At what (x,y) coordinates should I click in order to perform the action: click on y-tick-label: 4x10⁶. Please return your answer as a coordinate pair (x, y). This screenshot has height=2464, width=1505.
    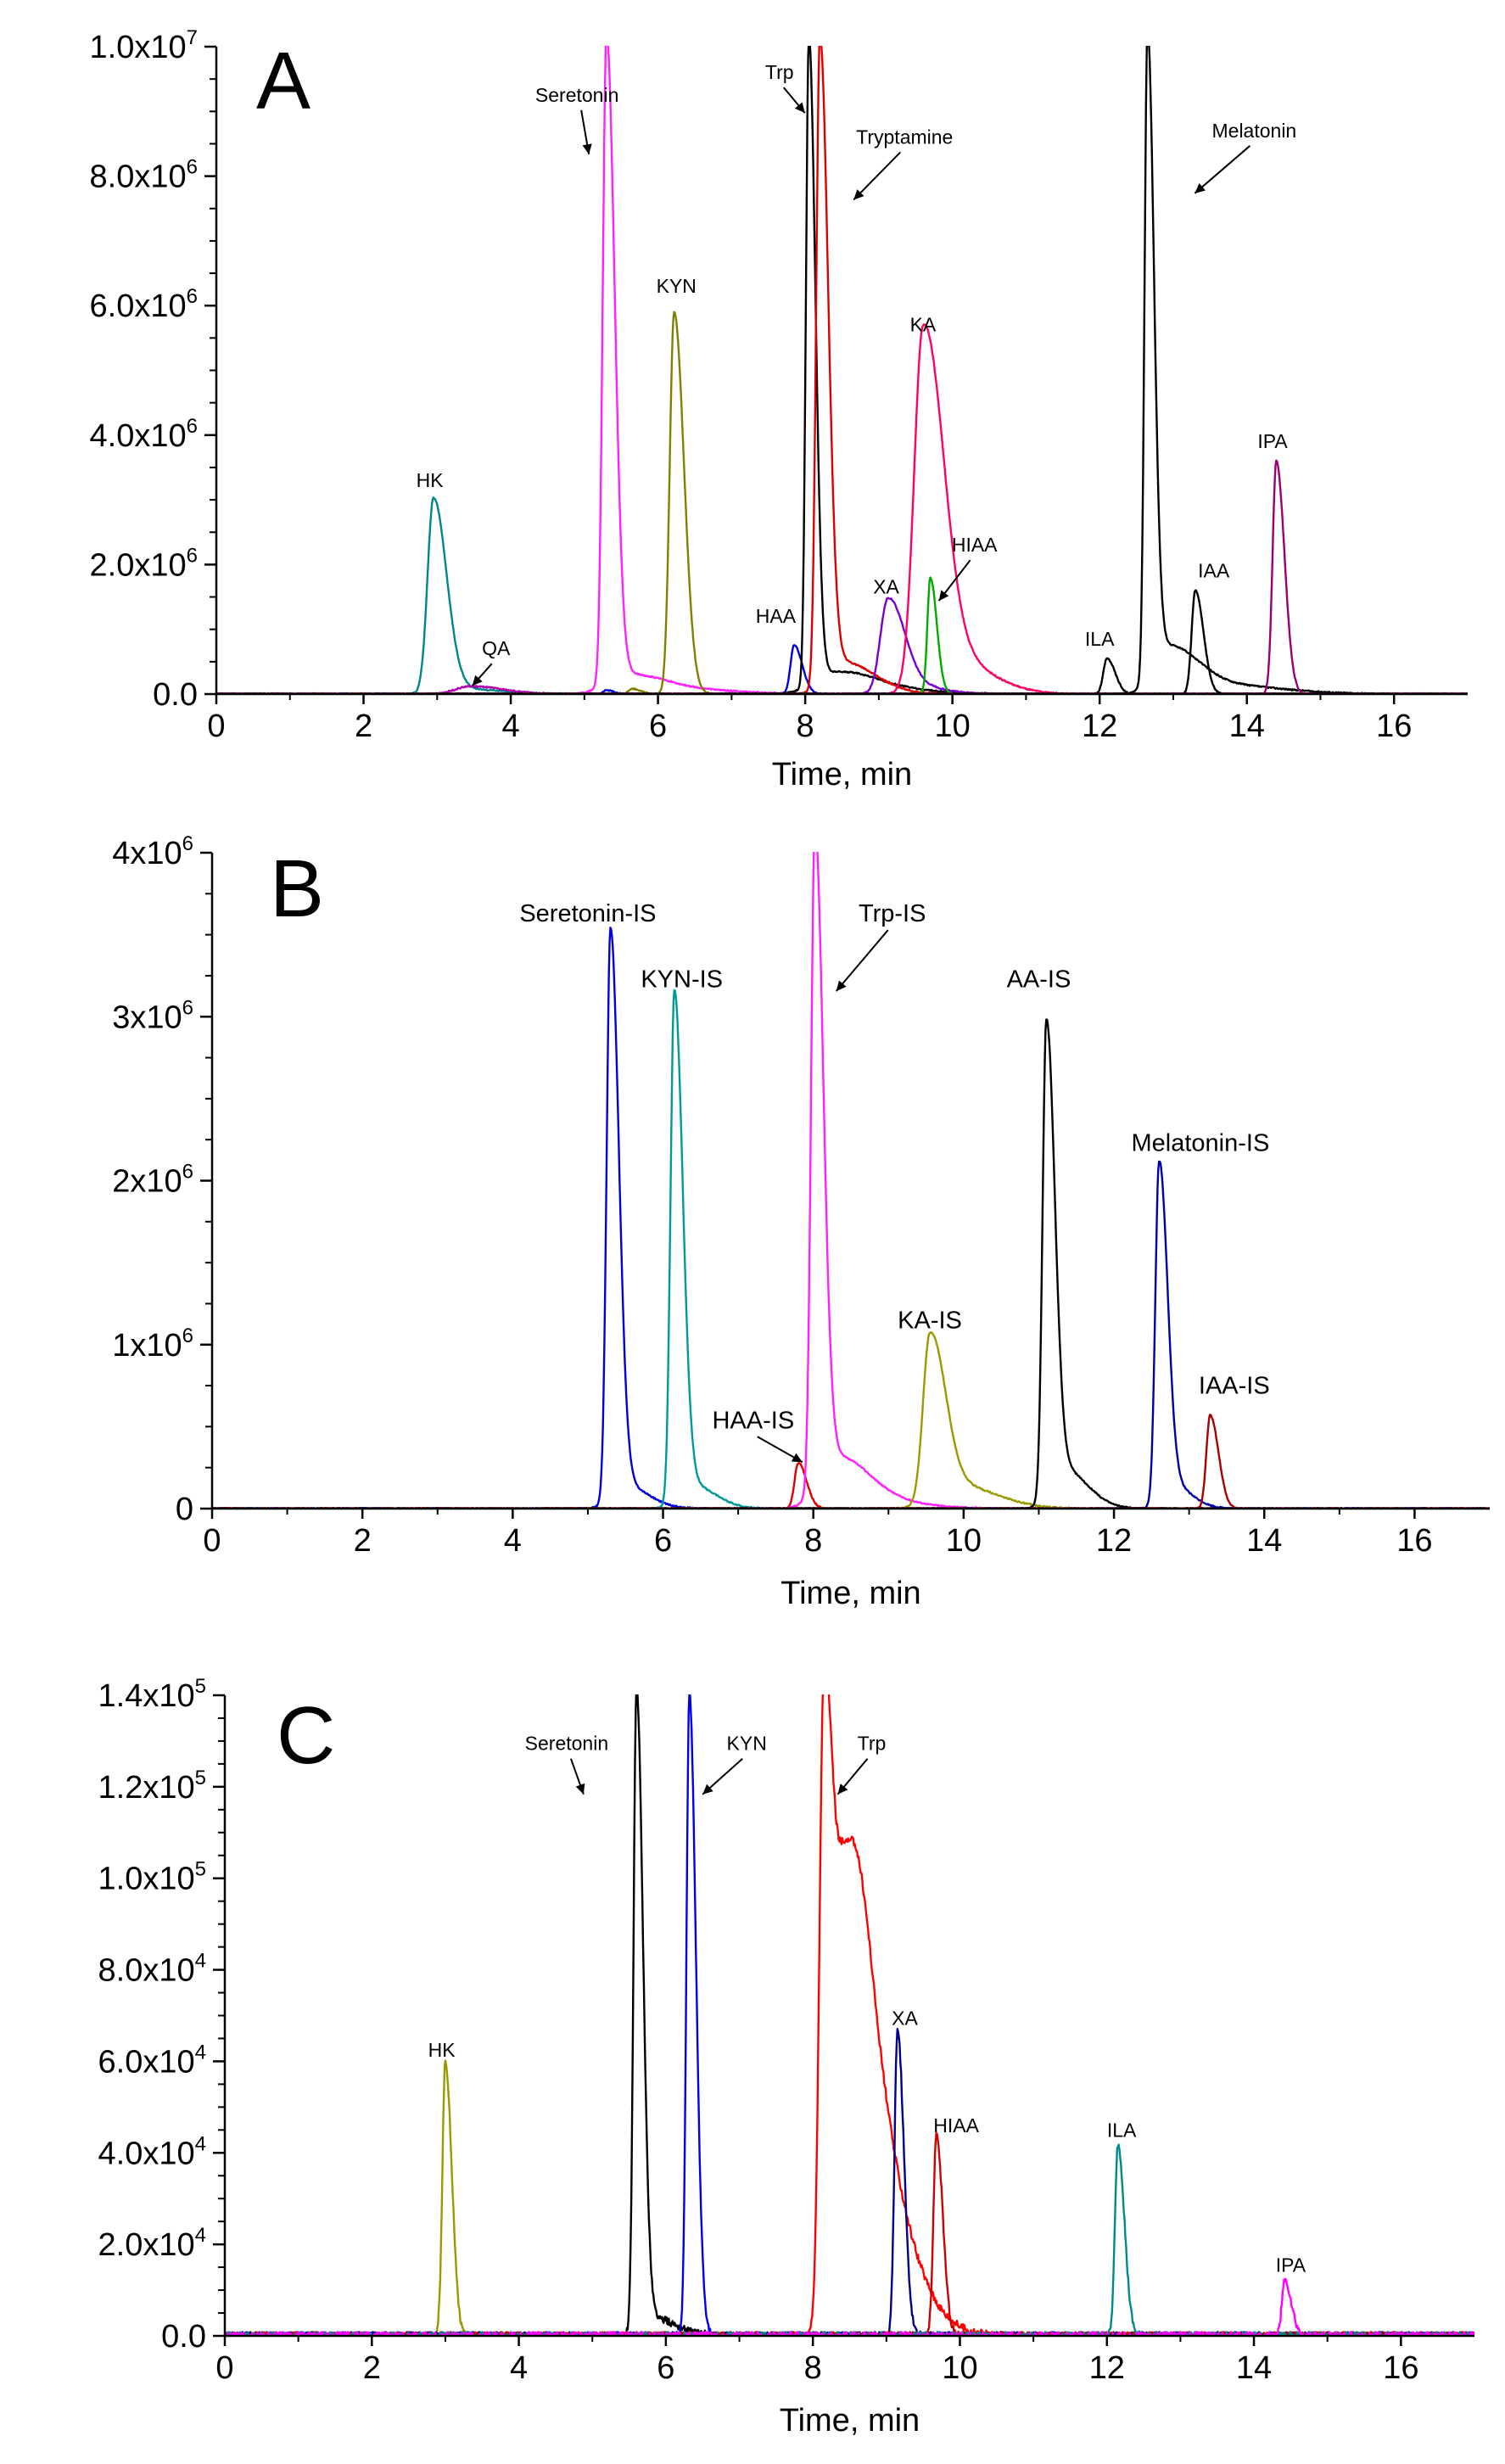
    Looking at the image, I should click on (153, 851).